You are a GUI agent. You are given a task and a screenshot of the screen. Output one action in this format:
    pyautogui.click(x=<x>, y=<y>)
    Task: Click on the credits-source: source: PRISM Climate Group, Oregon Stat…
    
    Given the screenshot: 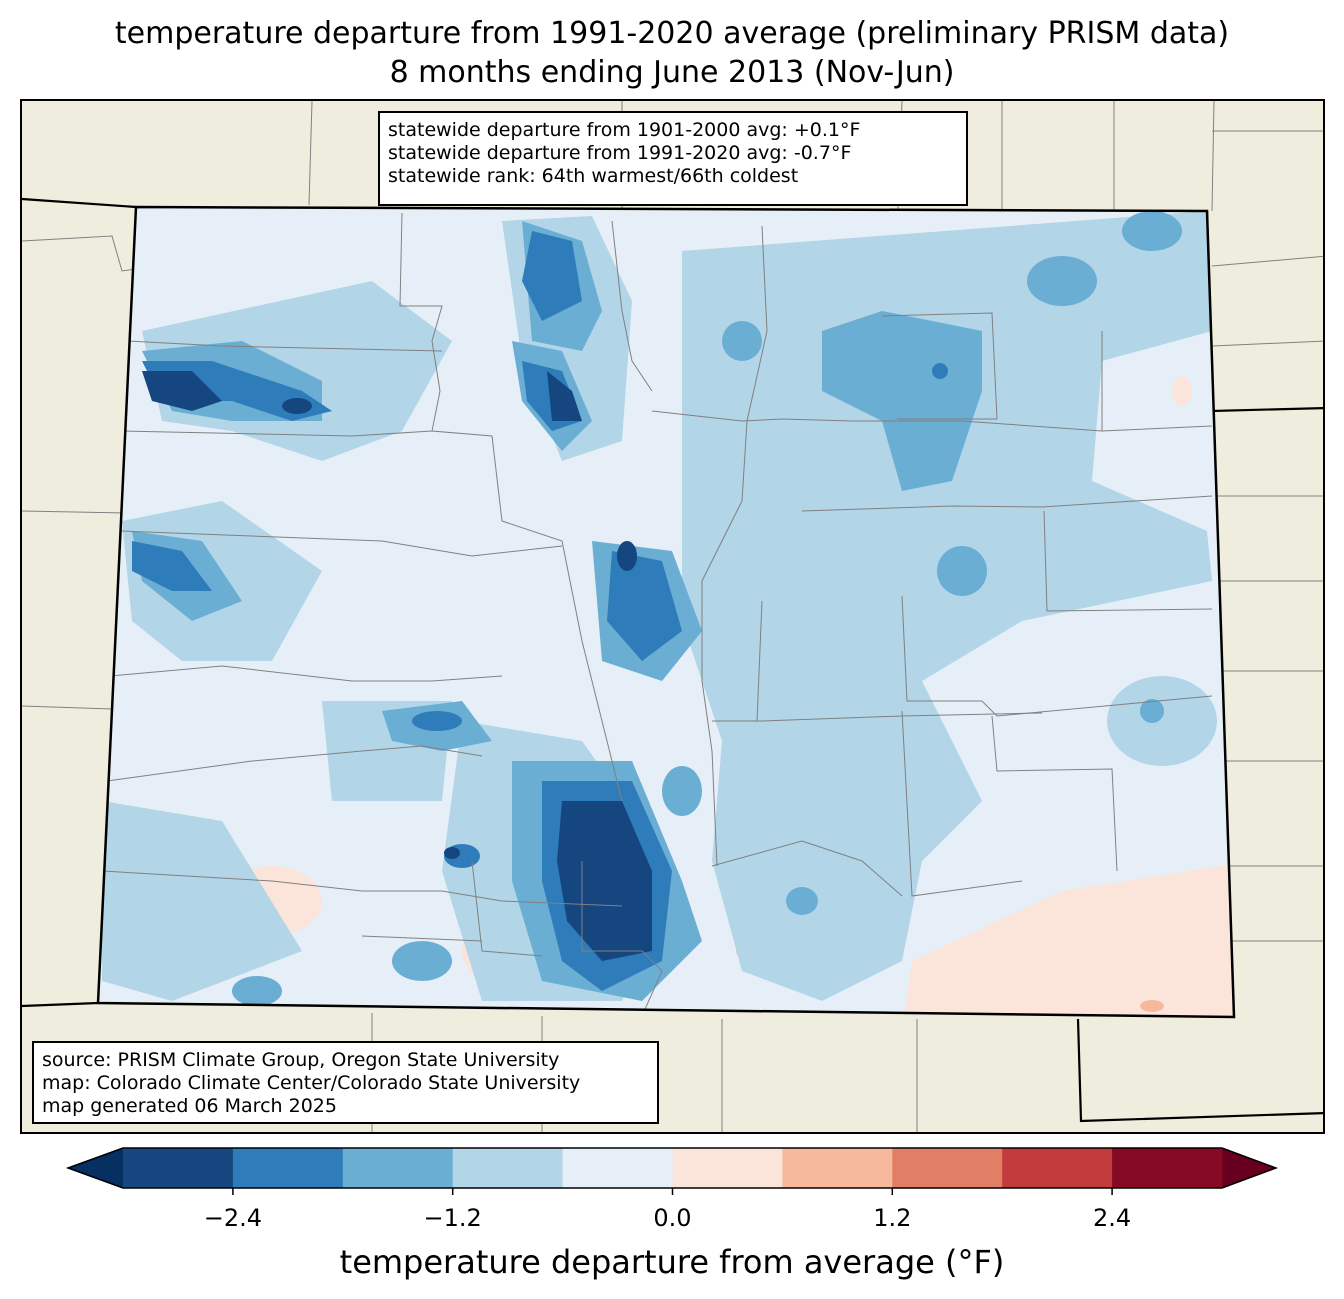 What is the action you would take?
    pyautogui.click(x=301, y=1060)
    